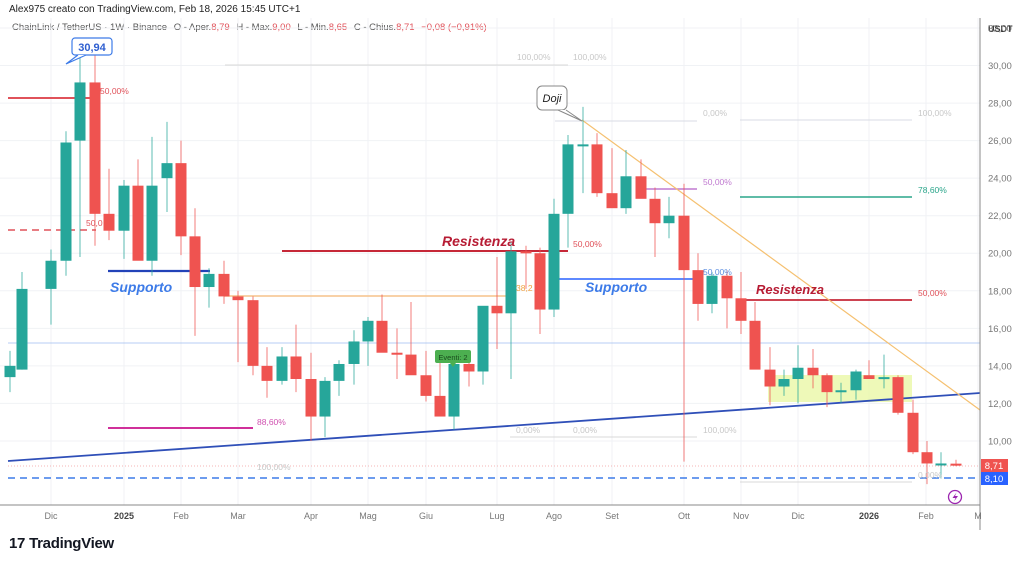 This screenshot has height=564, width=1024. I want to click on doji-callout: Doji, so click(559, 103).